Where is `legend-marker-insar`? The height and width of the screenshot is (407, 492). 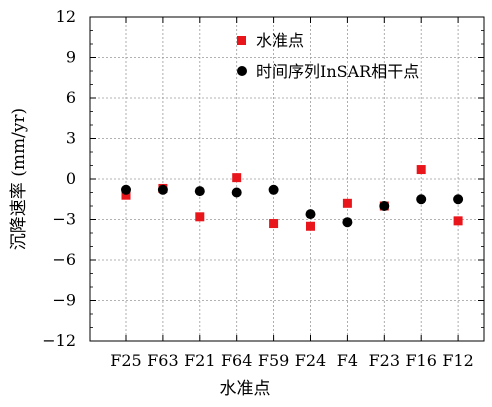
legend-marker-insar is located at coordinates (242, 71).